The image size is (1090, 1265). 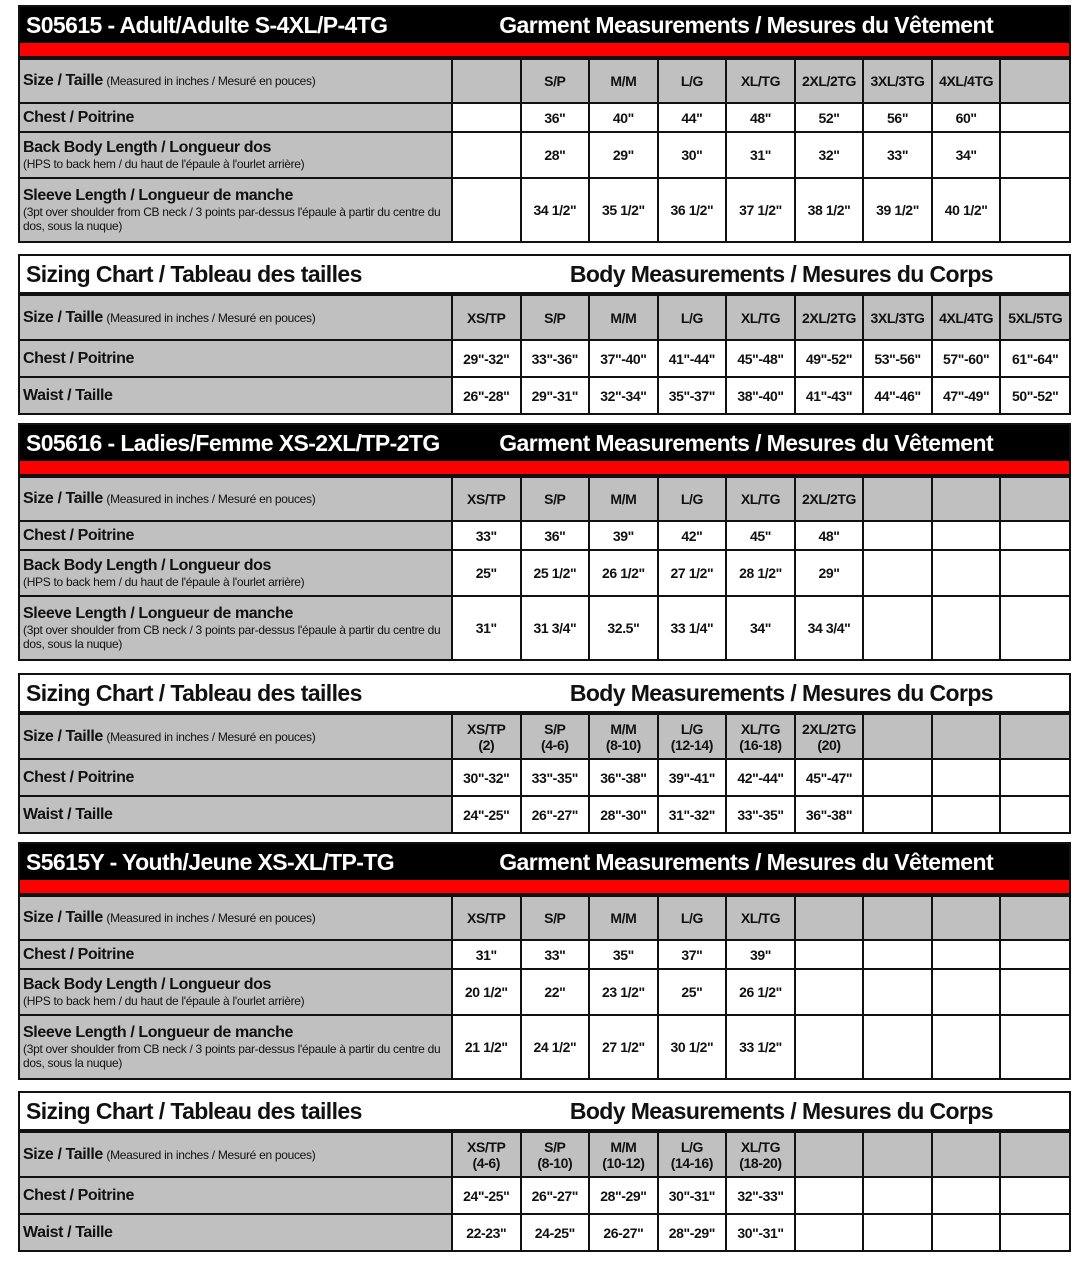 What do you see at coordinates (897, 209) in the screenshot?
I see `measurement-value: 39 1/2"` at bounding box center [897, 209].